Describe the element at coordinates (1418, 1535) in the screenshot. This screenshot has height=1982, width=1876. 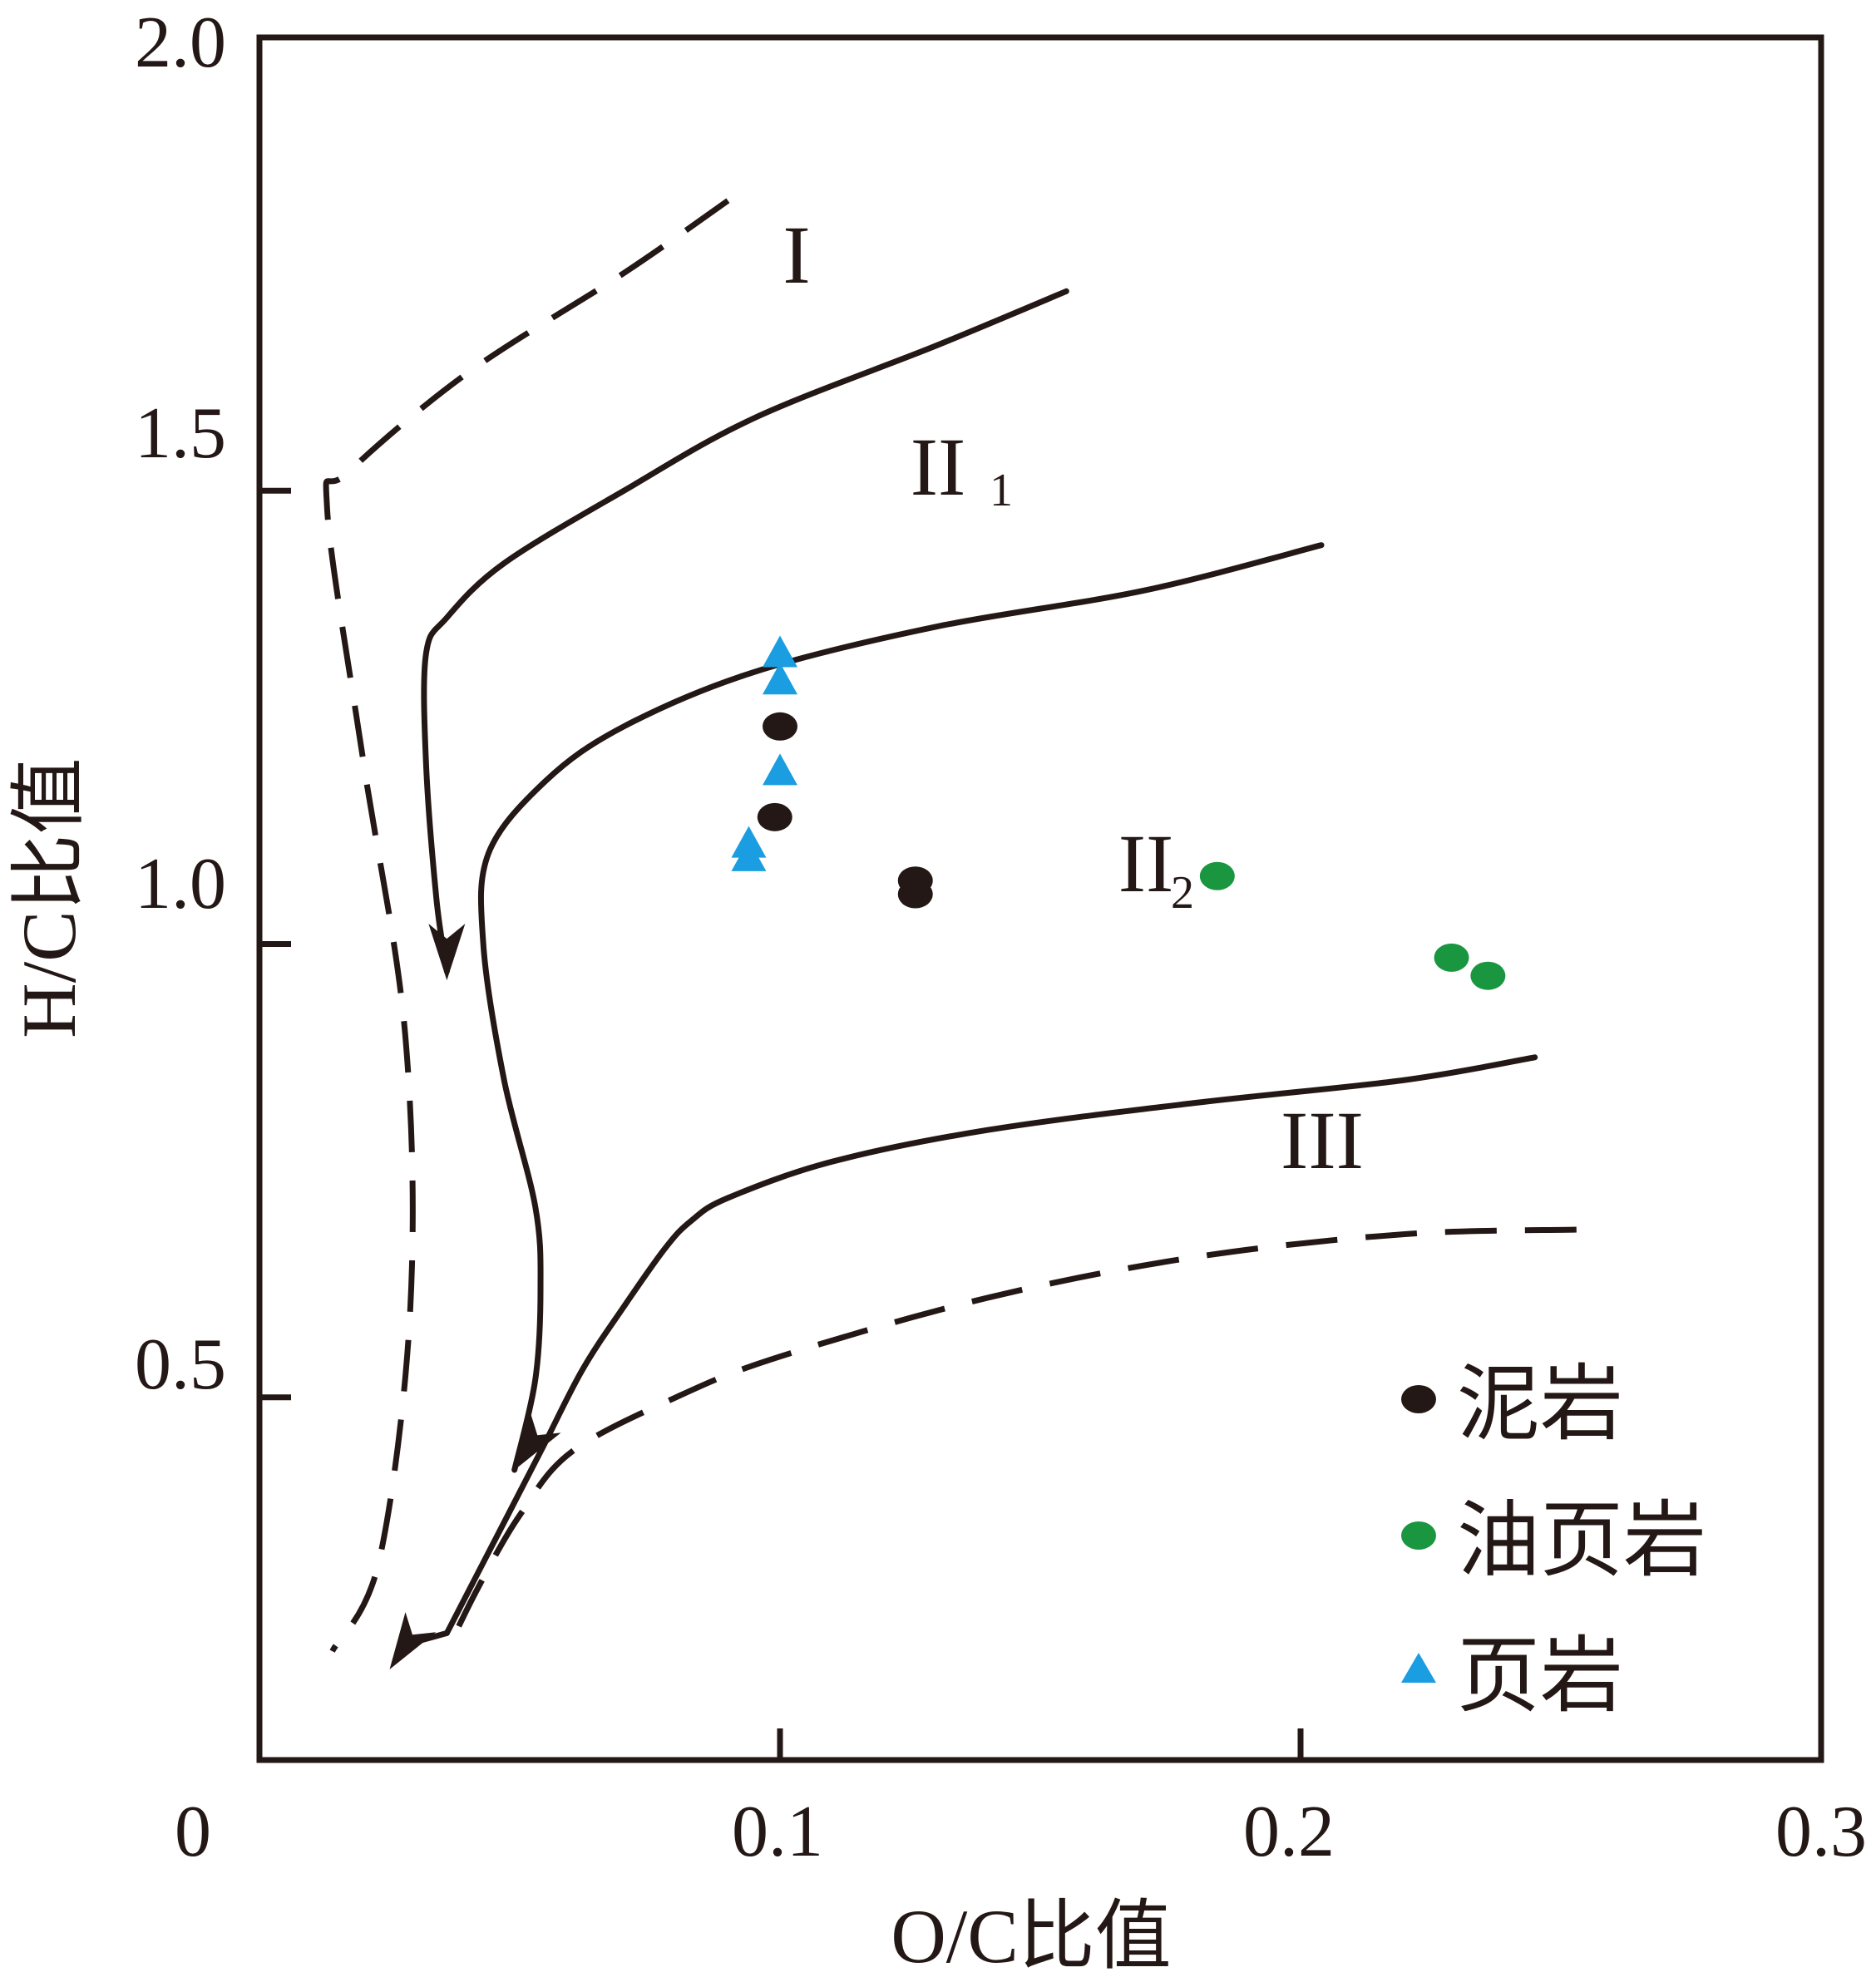
I see `legend-marker-oil-shale` at that location.